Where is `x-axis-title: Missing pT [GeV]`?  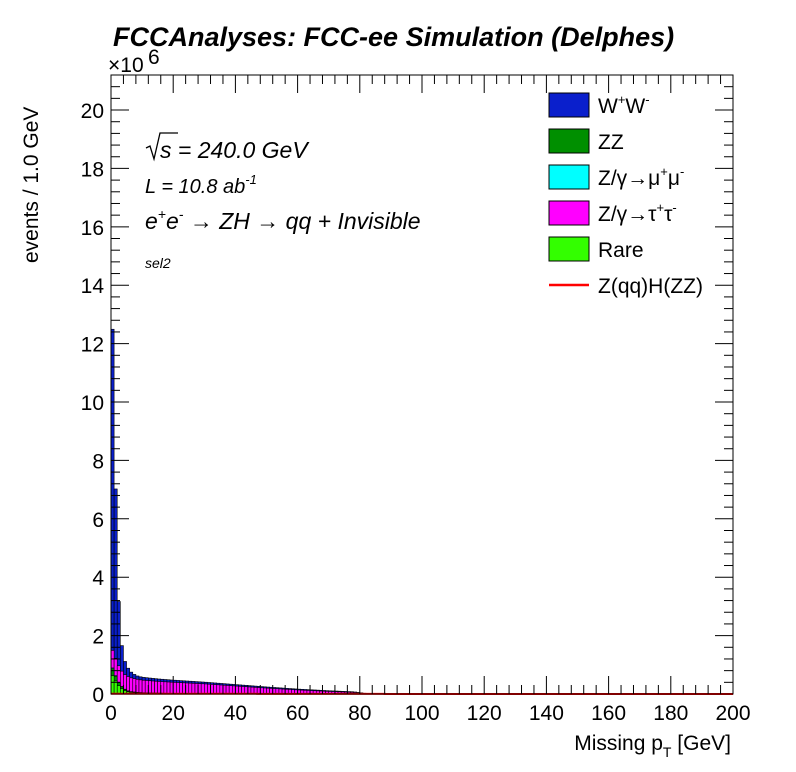
x-axis-title: Missing pT [GeV] is located at coordinates (652, 746).